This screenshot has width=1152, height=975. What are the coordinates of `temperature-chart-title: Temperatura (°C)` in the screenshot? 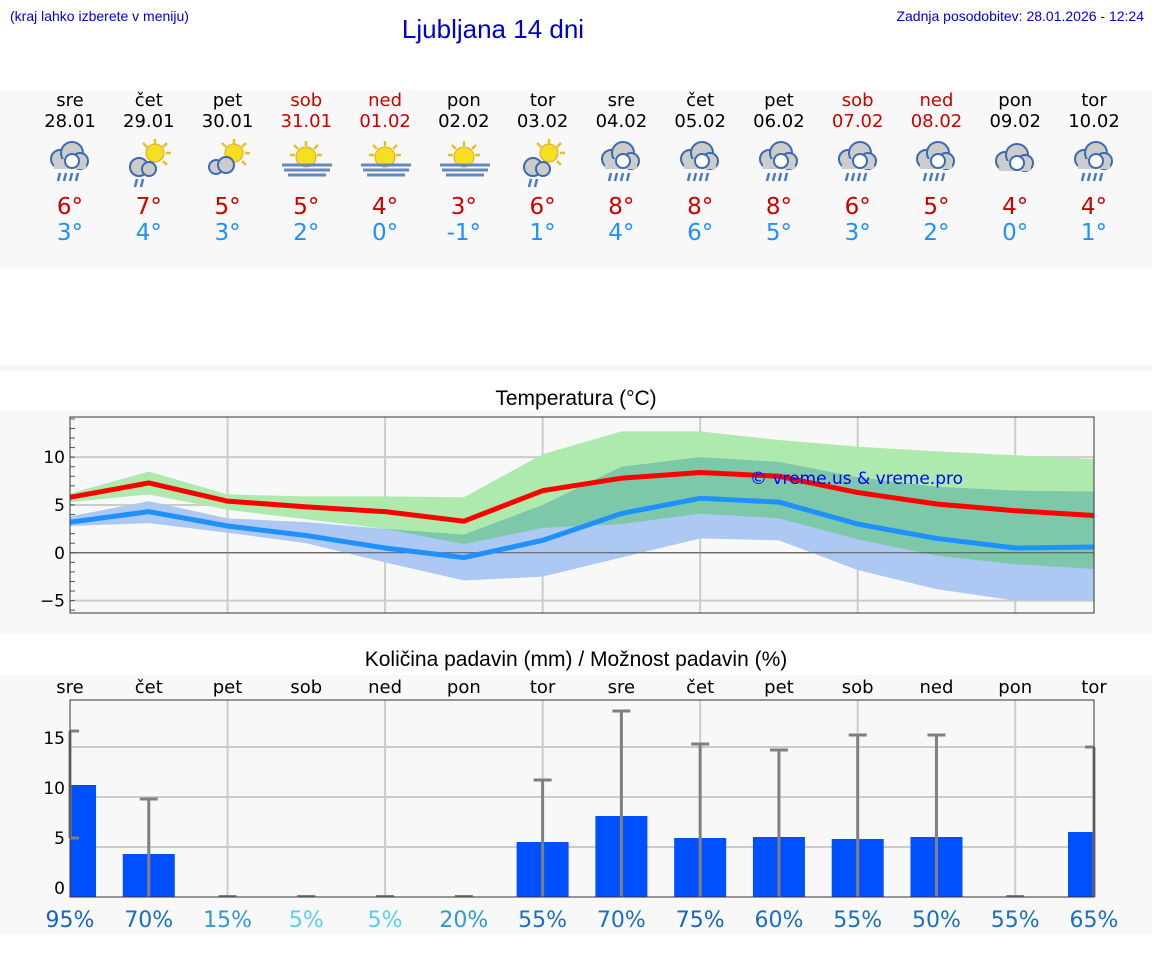 It's located at (576, 398).